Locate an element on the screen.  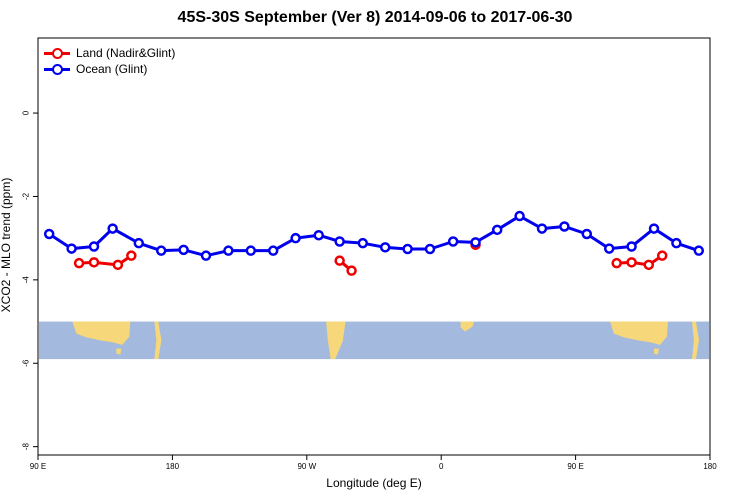
legend-label-ocean: Ocean (Glint) is located at coordinates (112, 69).